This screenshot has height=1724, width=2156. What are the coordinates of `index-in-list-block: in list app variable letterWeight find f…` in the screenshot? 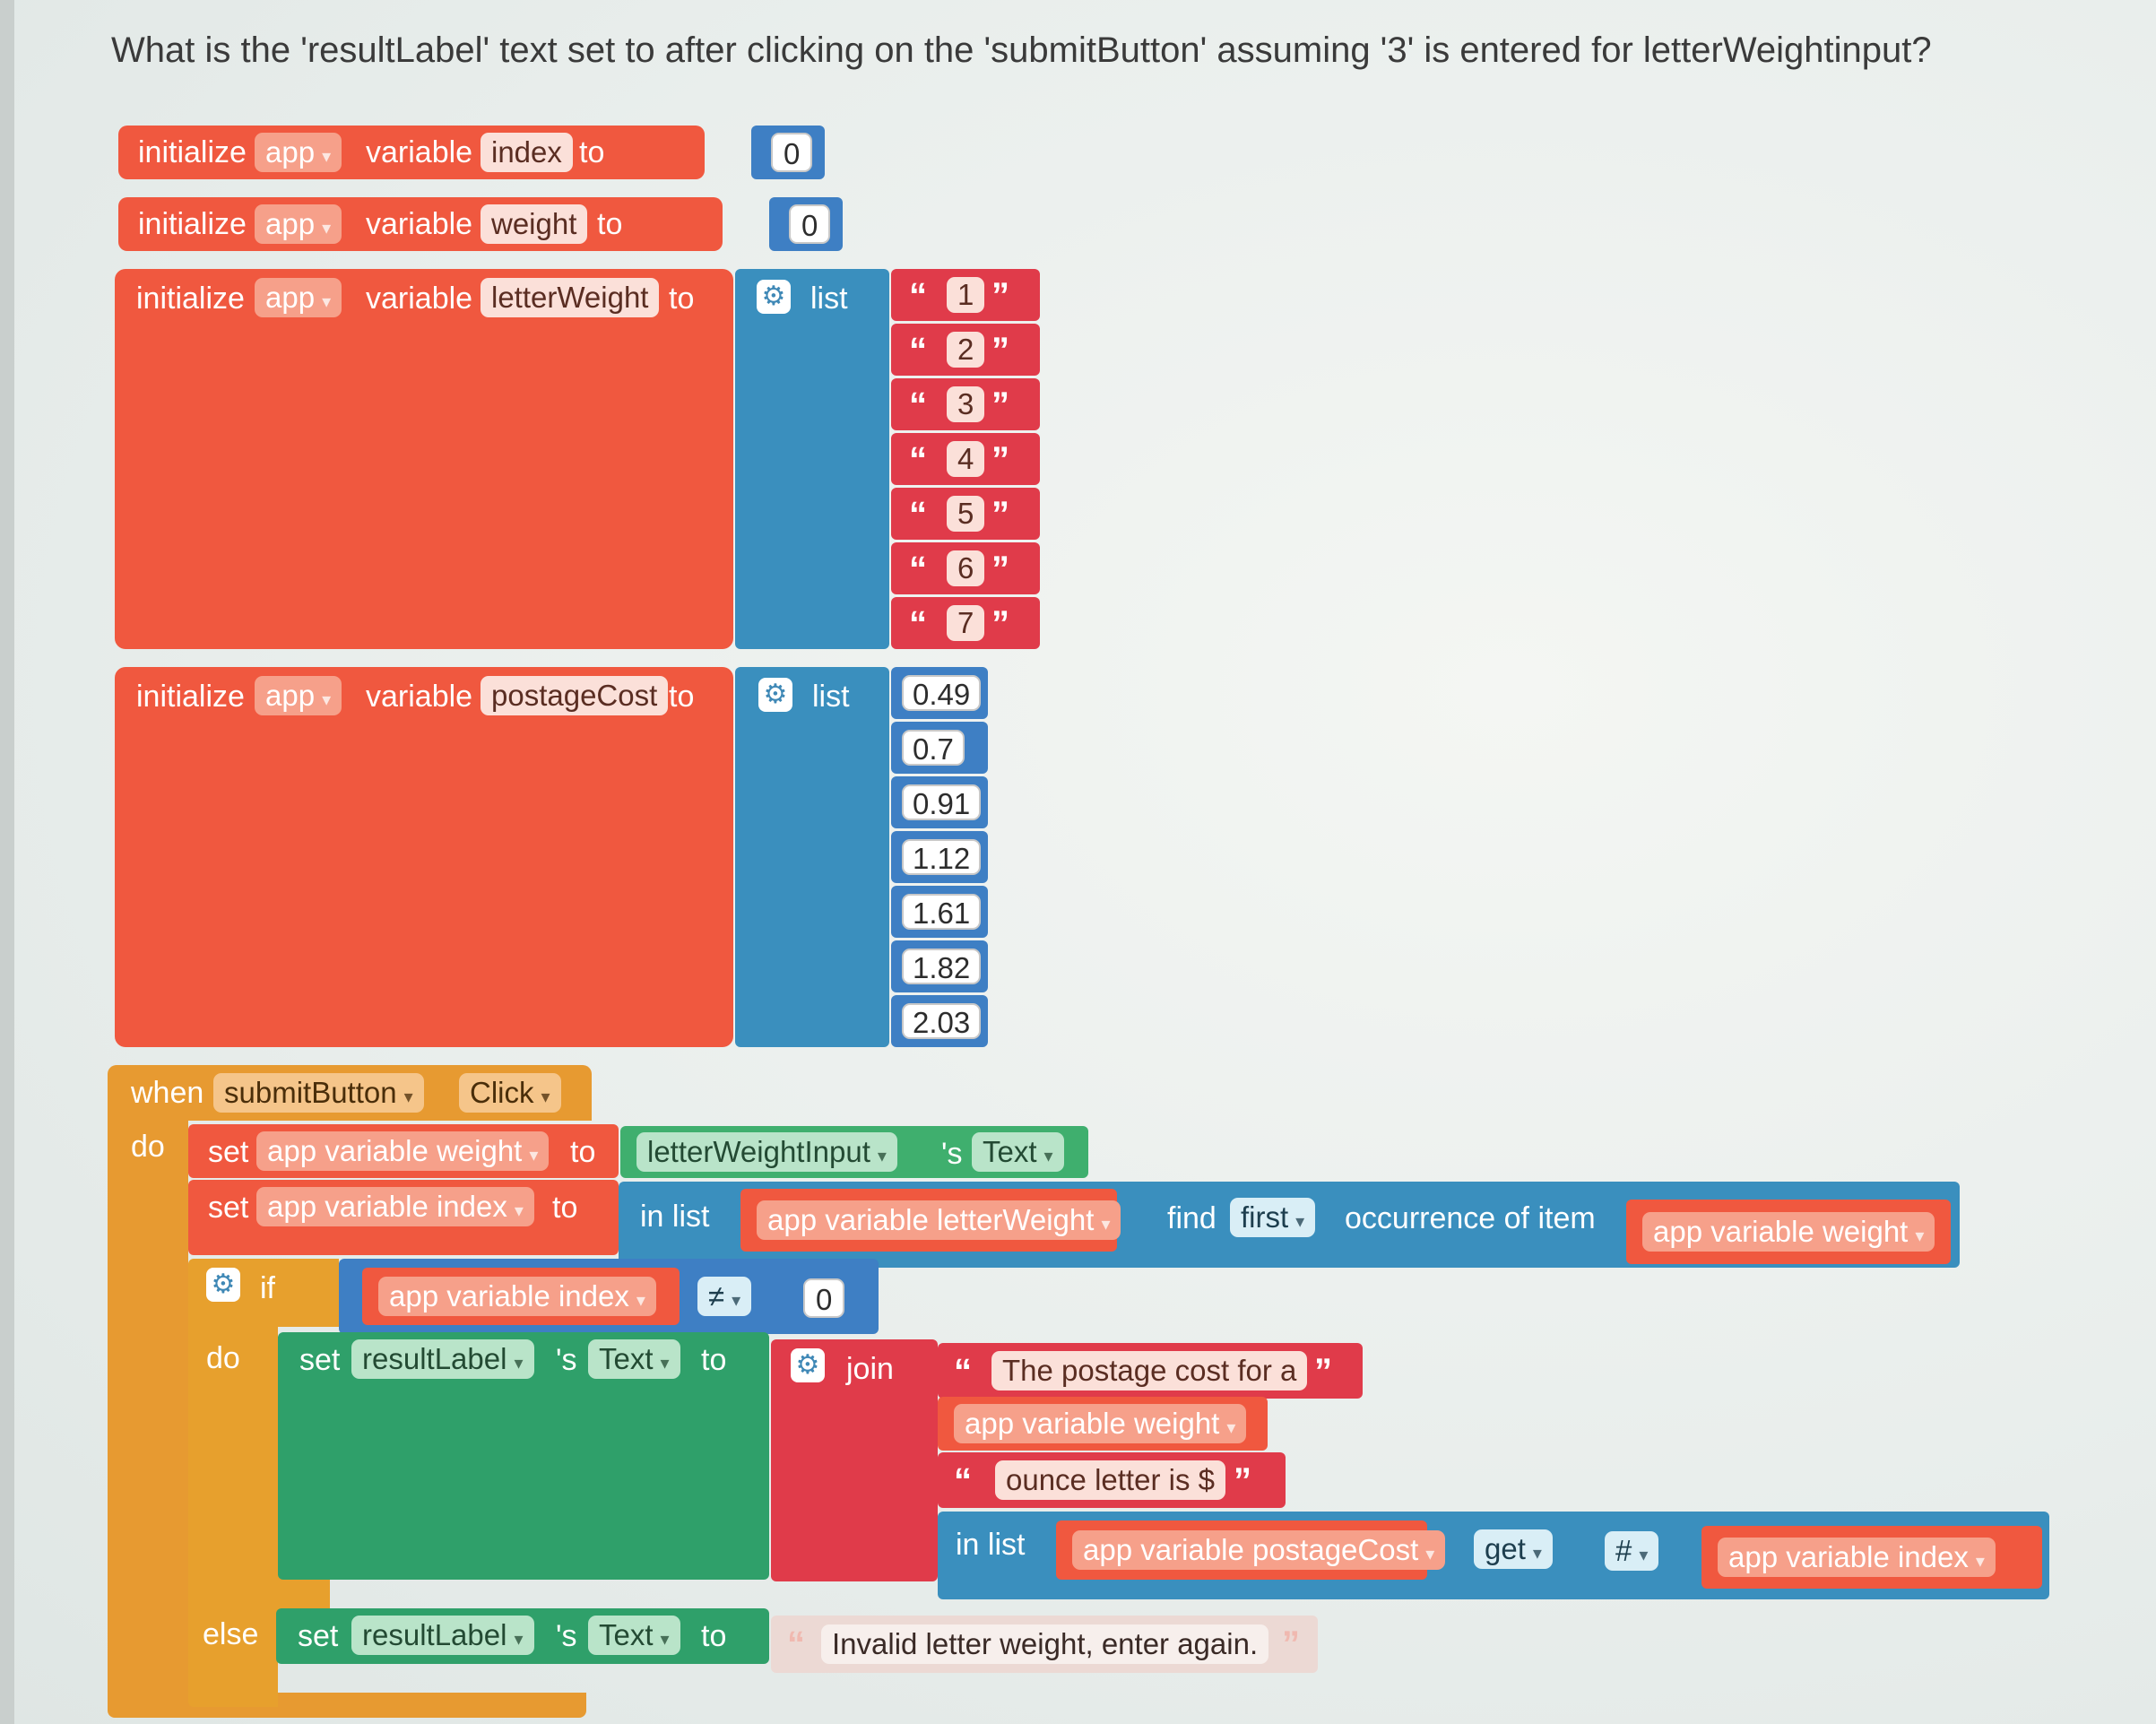 It's located at (1289, 1225).